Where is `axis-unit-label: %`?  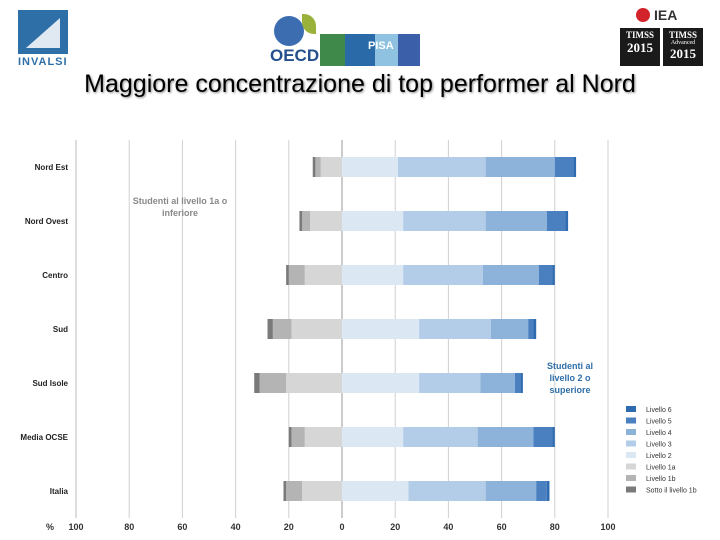
axis-unit-label: % is located at coordinates (50, 527).